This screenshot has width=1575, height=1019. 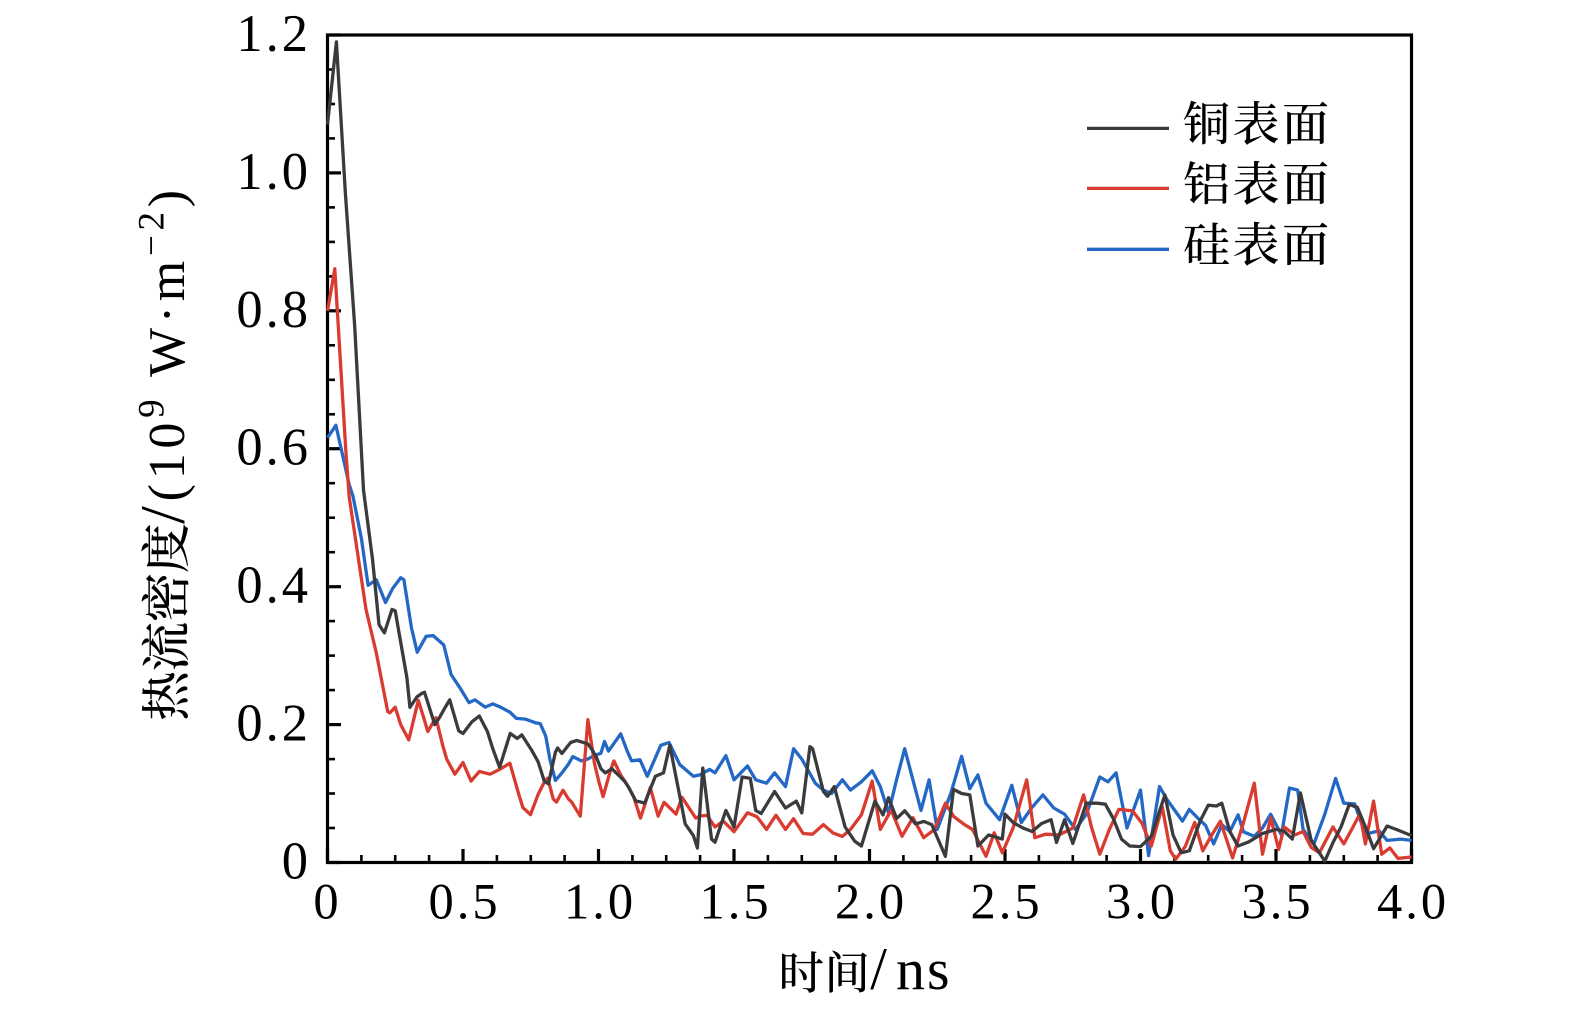 What do you see at coordinates (273, 586) in the screenshot?
I see `svg-text: 0.4` at bounding box center [273, 586].